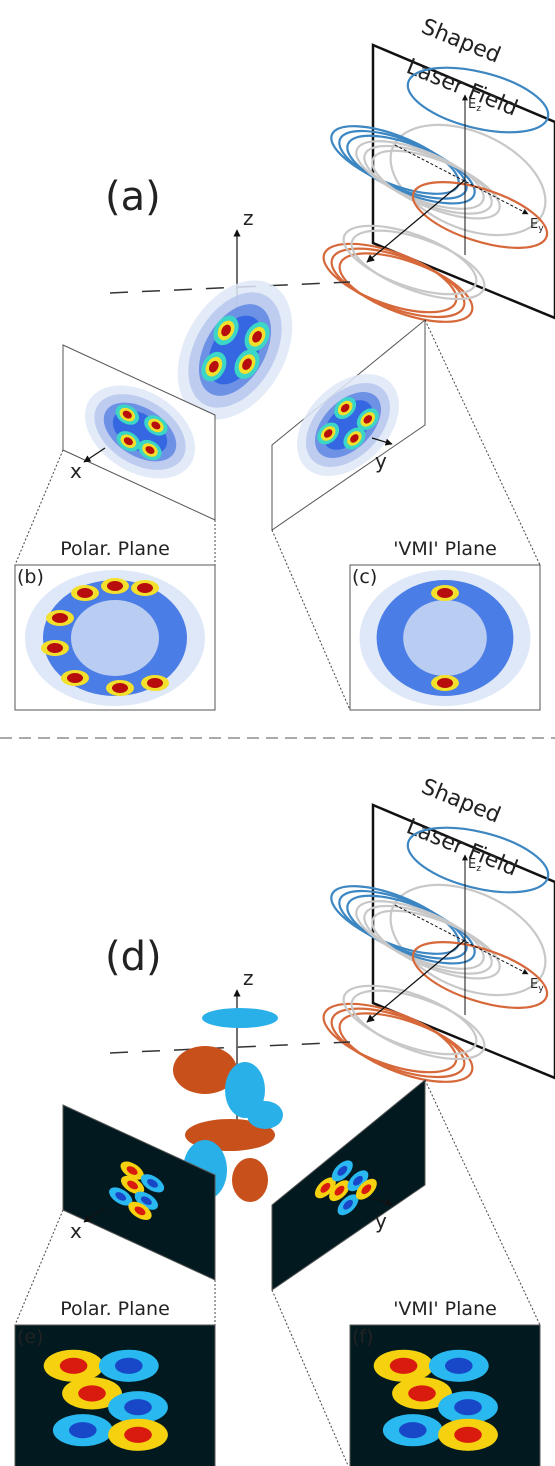 Image resolution: width=555 pixels, height=1466 pixels. I want to click on axis-dashed, so click(230, 287).